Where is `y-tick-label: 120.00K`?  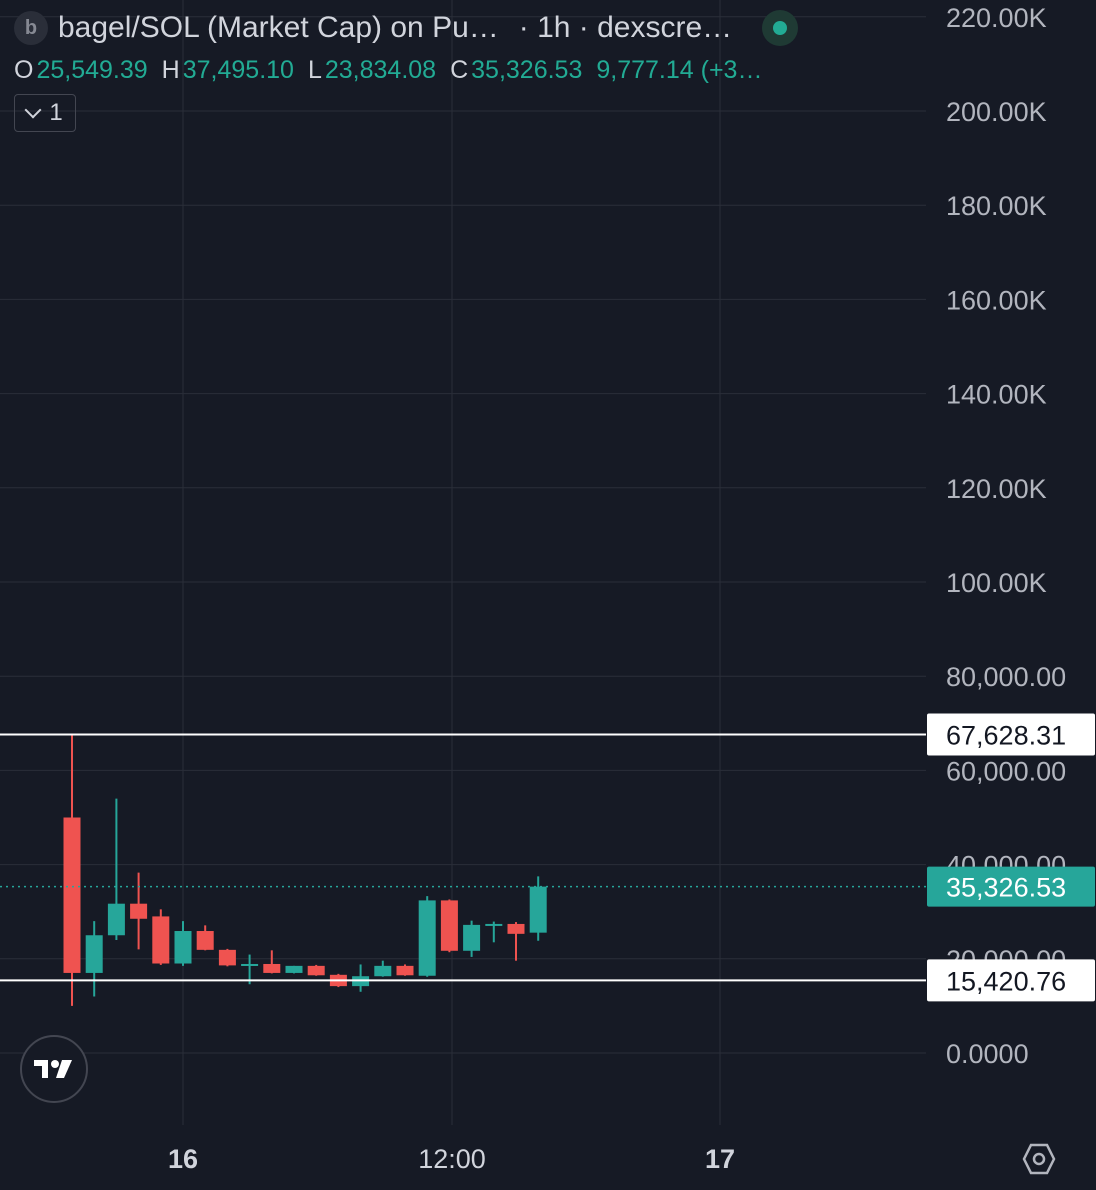 y-tick-label: 120.00K is located at coordinates (996, 489).